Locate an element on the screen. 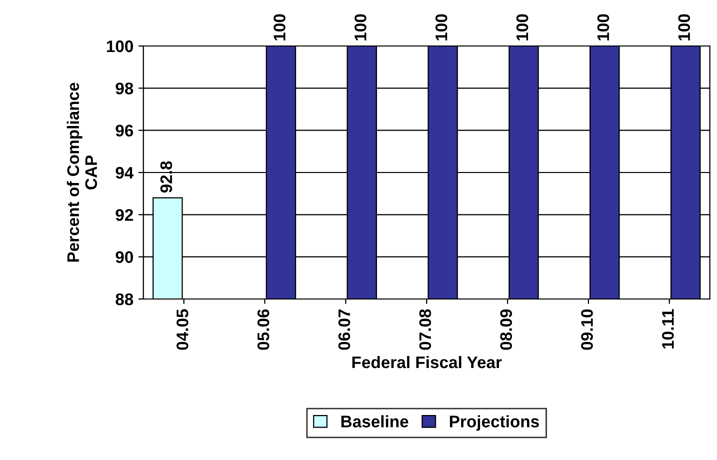 The height and width of the screenshot is (460, 717). legend-label: Projections is located at coordinates (494, 423).